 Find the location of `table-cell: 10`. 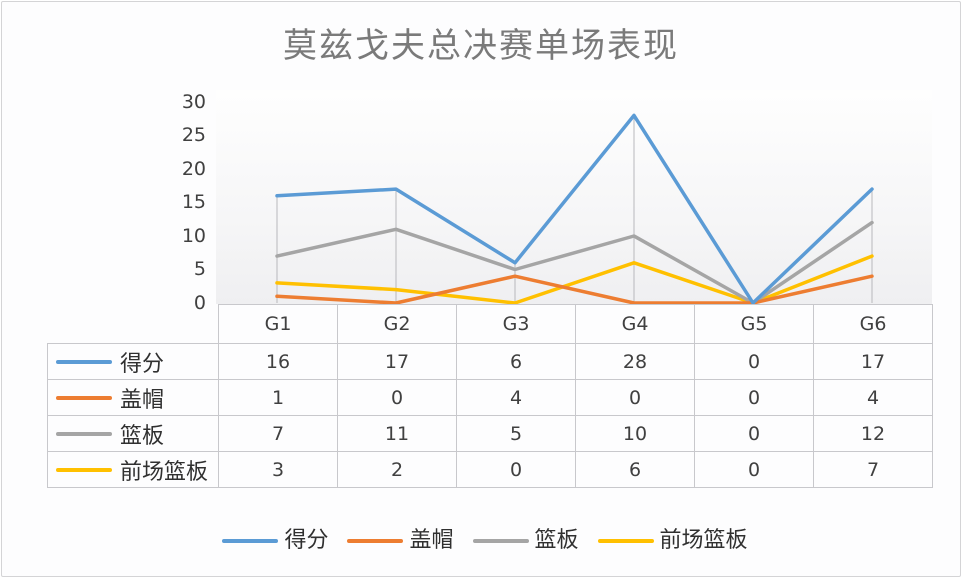

table-cell: 10 is located at coordinates (635, 433).